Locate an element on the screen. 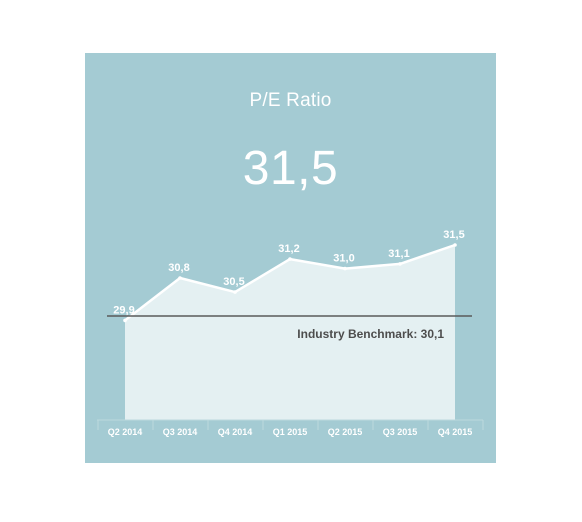  data-label: 31,0 is located at coordinates (343, 259).